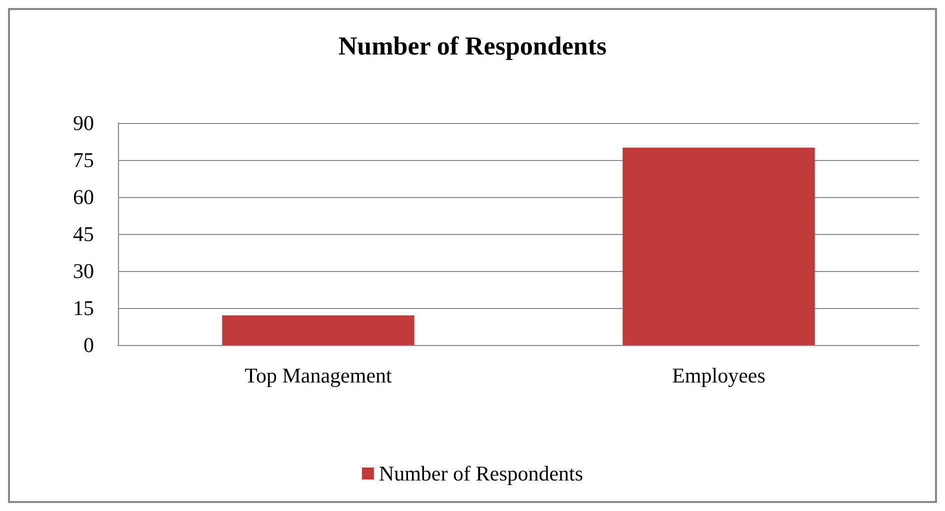 The width and height of the screenshot is (945, 511). Describe the element at coordinates (318, 376) in the screenshot. I see `x-tick-label: Top Management` at that location.